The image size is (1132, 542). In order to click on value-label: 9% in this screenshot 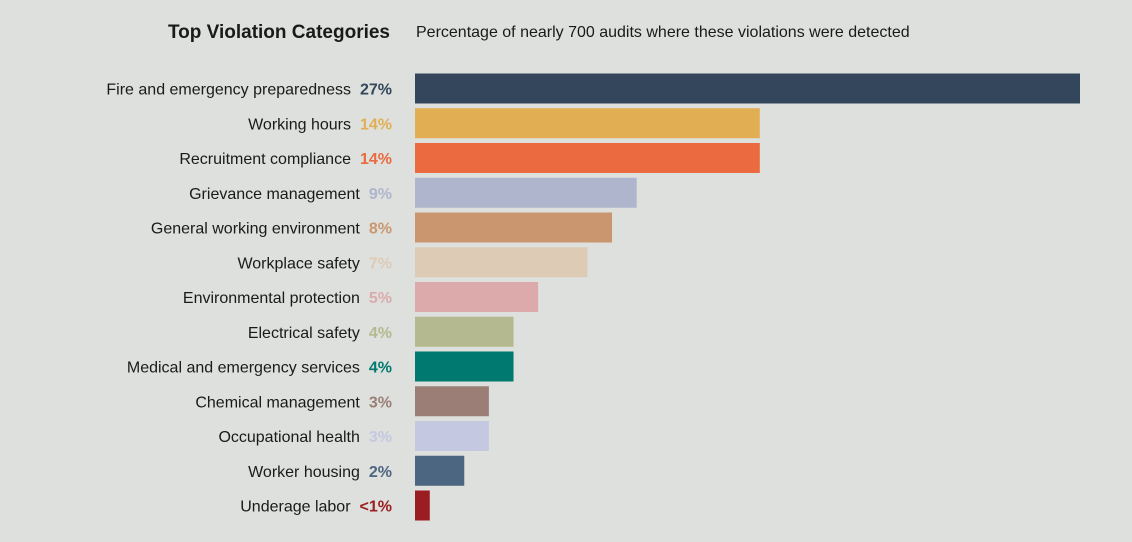, I will do `click(380, 194)`.